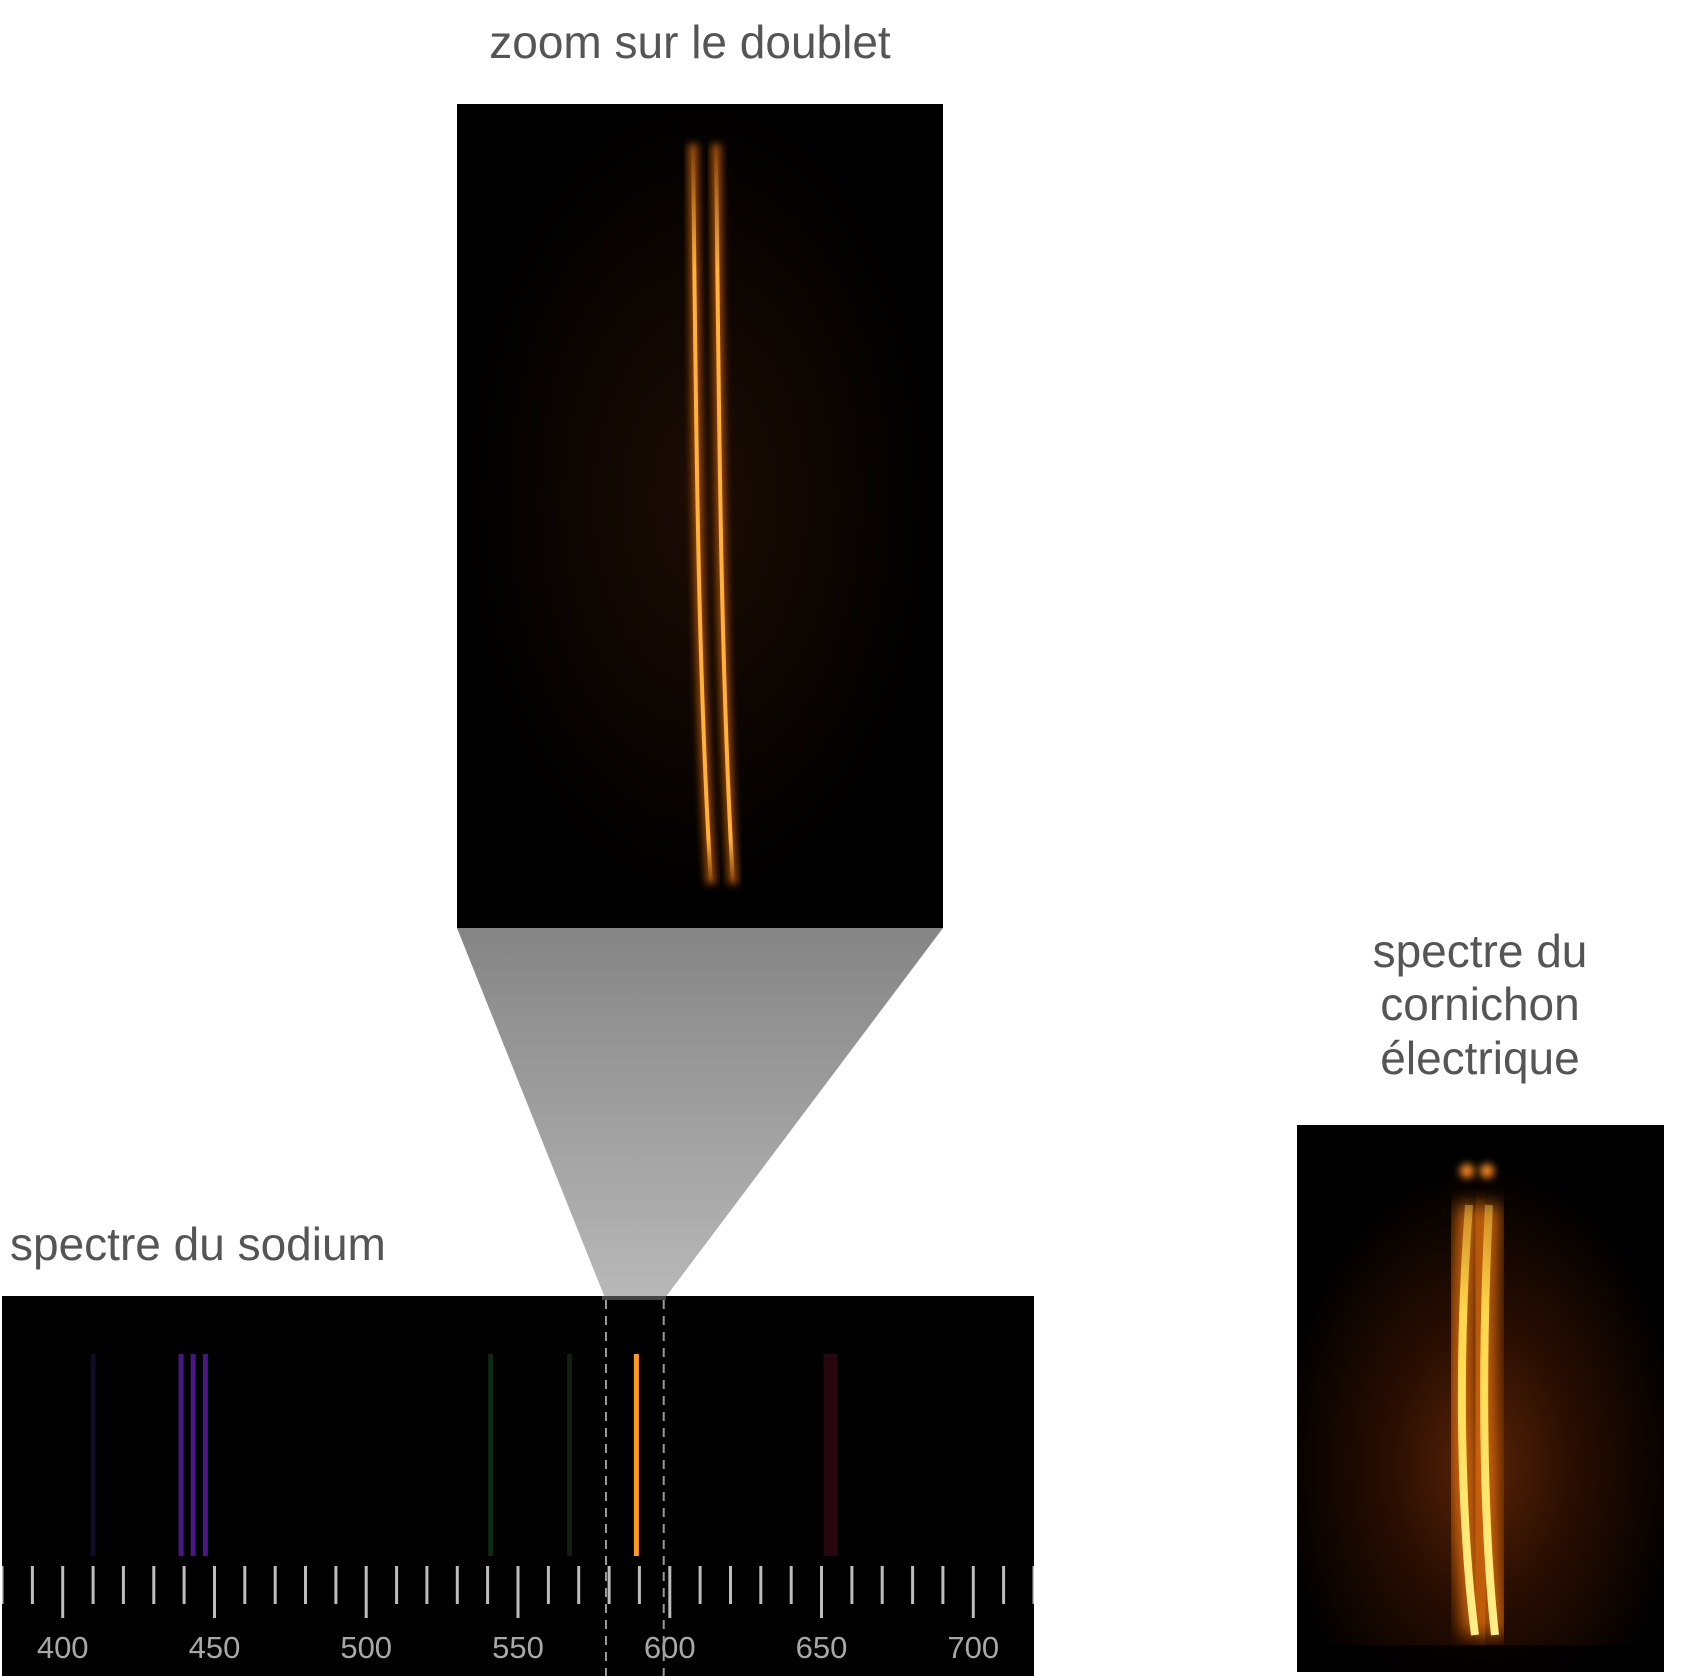 The height and width of the screenshot is (1676, 1692). Describe the element at coordinates (700, 1113) in the screenshot. I see `zoom-cone` at that location.